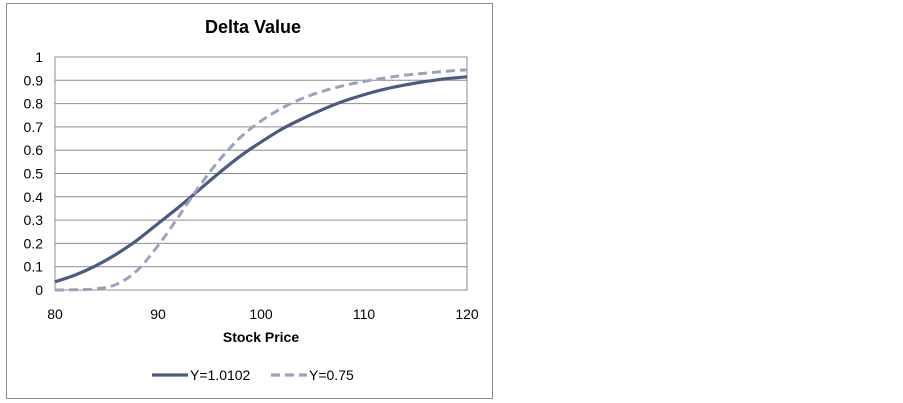 Image resolution: width=903 pixels, height=403 pixels. Describe the element at coordinates (34, 267) in the screenshot. I see `y-tick-label: 0.1` at that location.